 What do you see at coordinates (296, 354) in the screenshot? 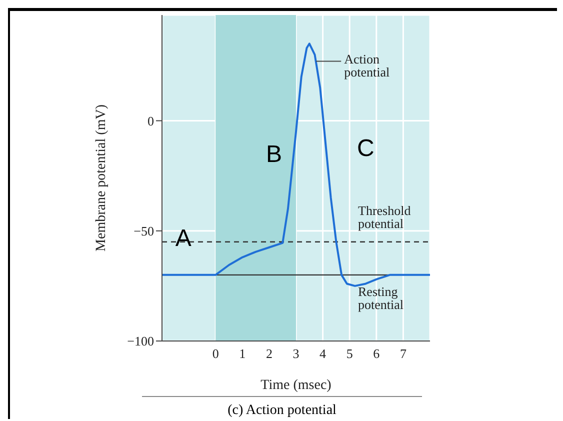
I see `x-tick-label: 3` at bounding box center [296, 354].